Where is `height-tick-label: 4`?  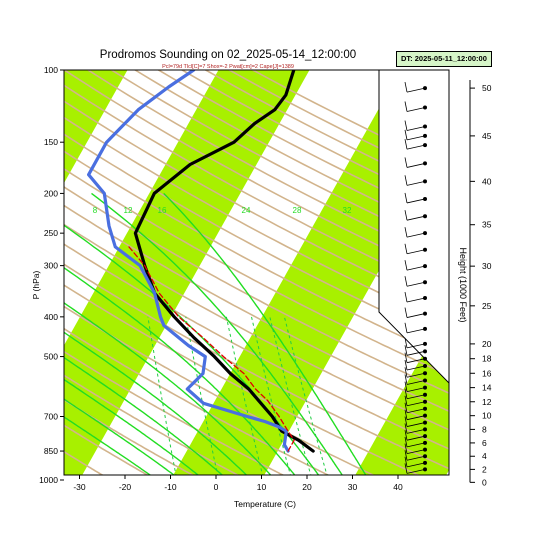
height-tick-label: 4 is located at coordinates (484, 456).